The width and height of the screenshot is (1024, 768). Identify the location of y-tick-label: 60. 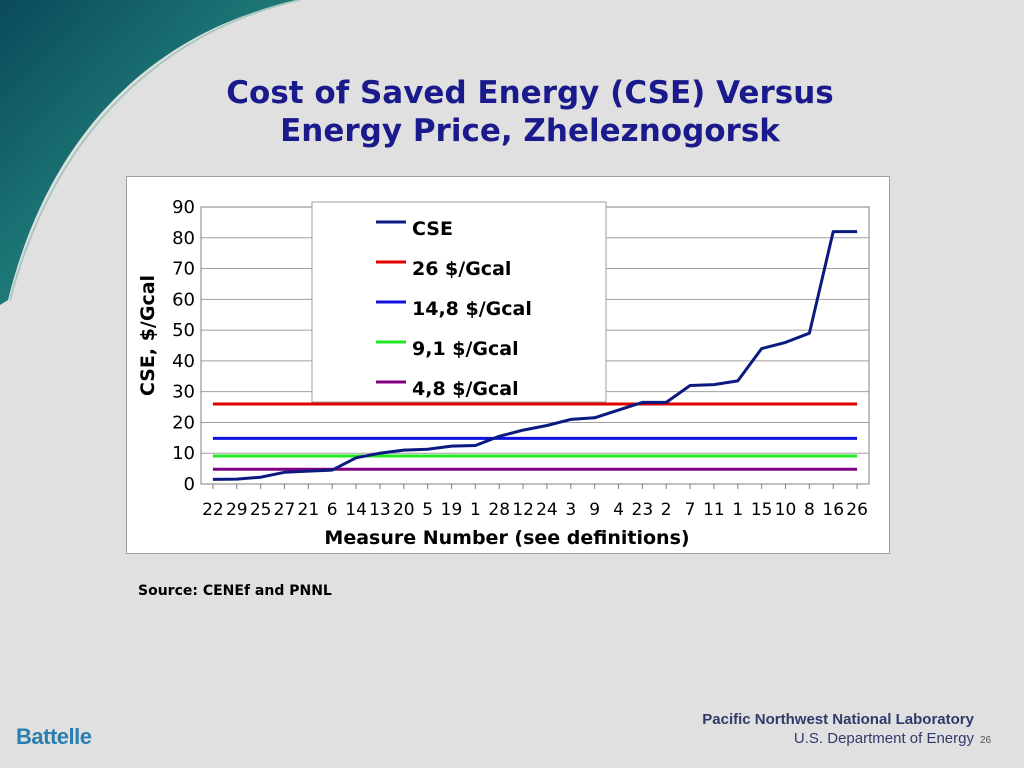
(183, 299).